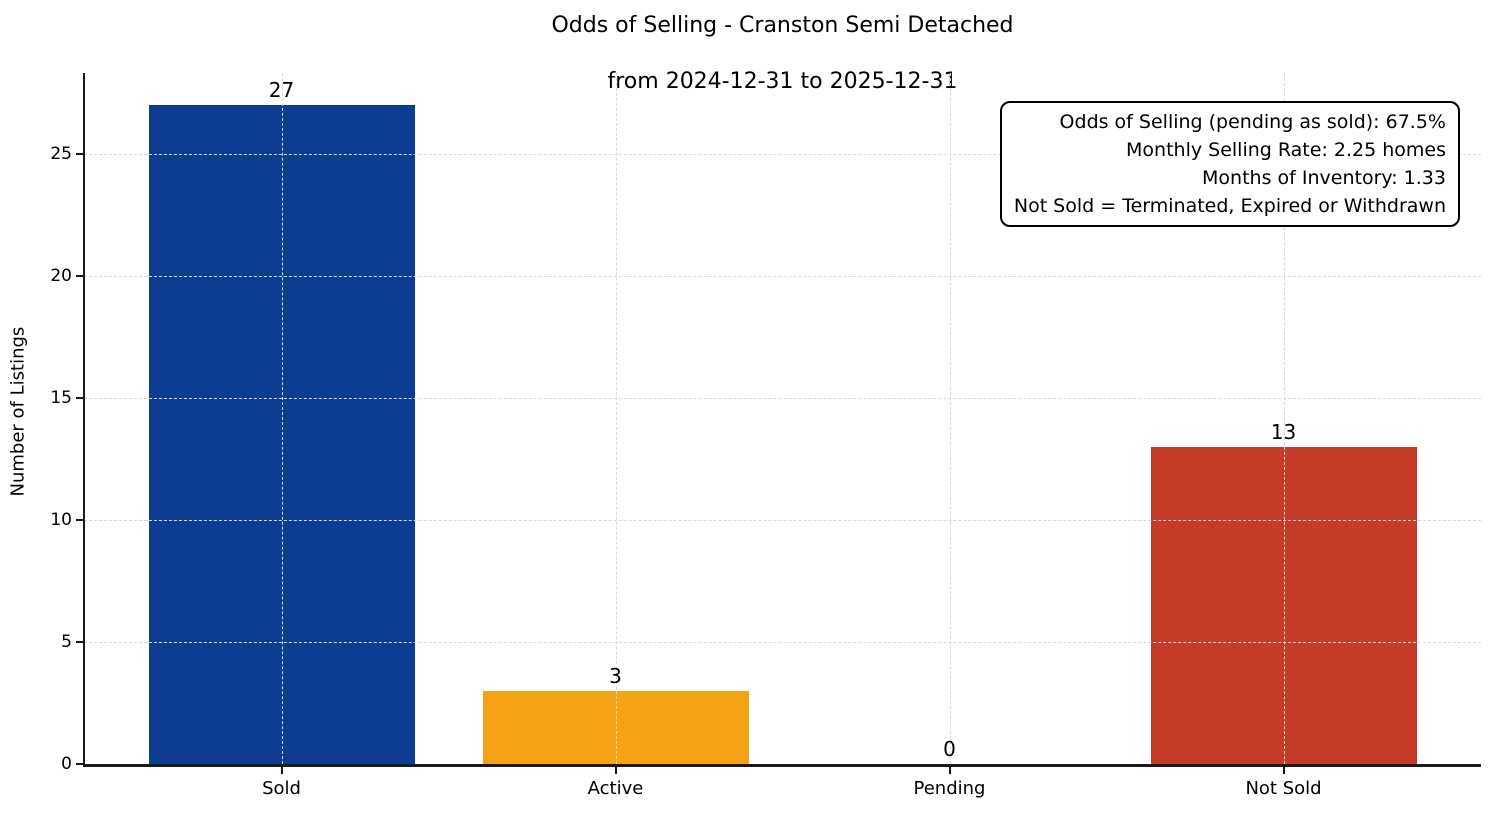  I want to click on y-tick-label-15: 15, so click(61, 397).